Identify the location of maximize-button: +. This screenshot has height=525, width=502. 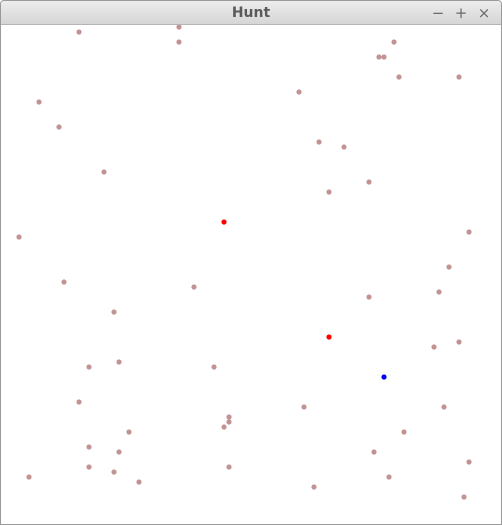
(461, 13).